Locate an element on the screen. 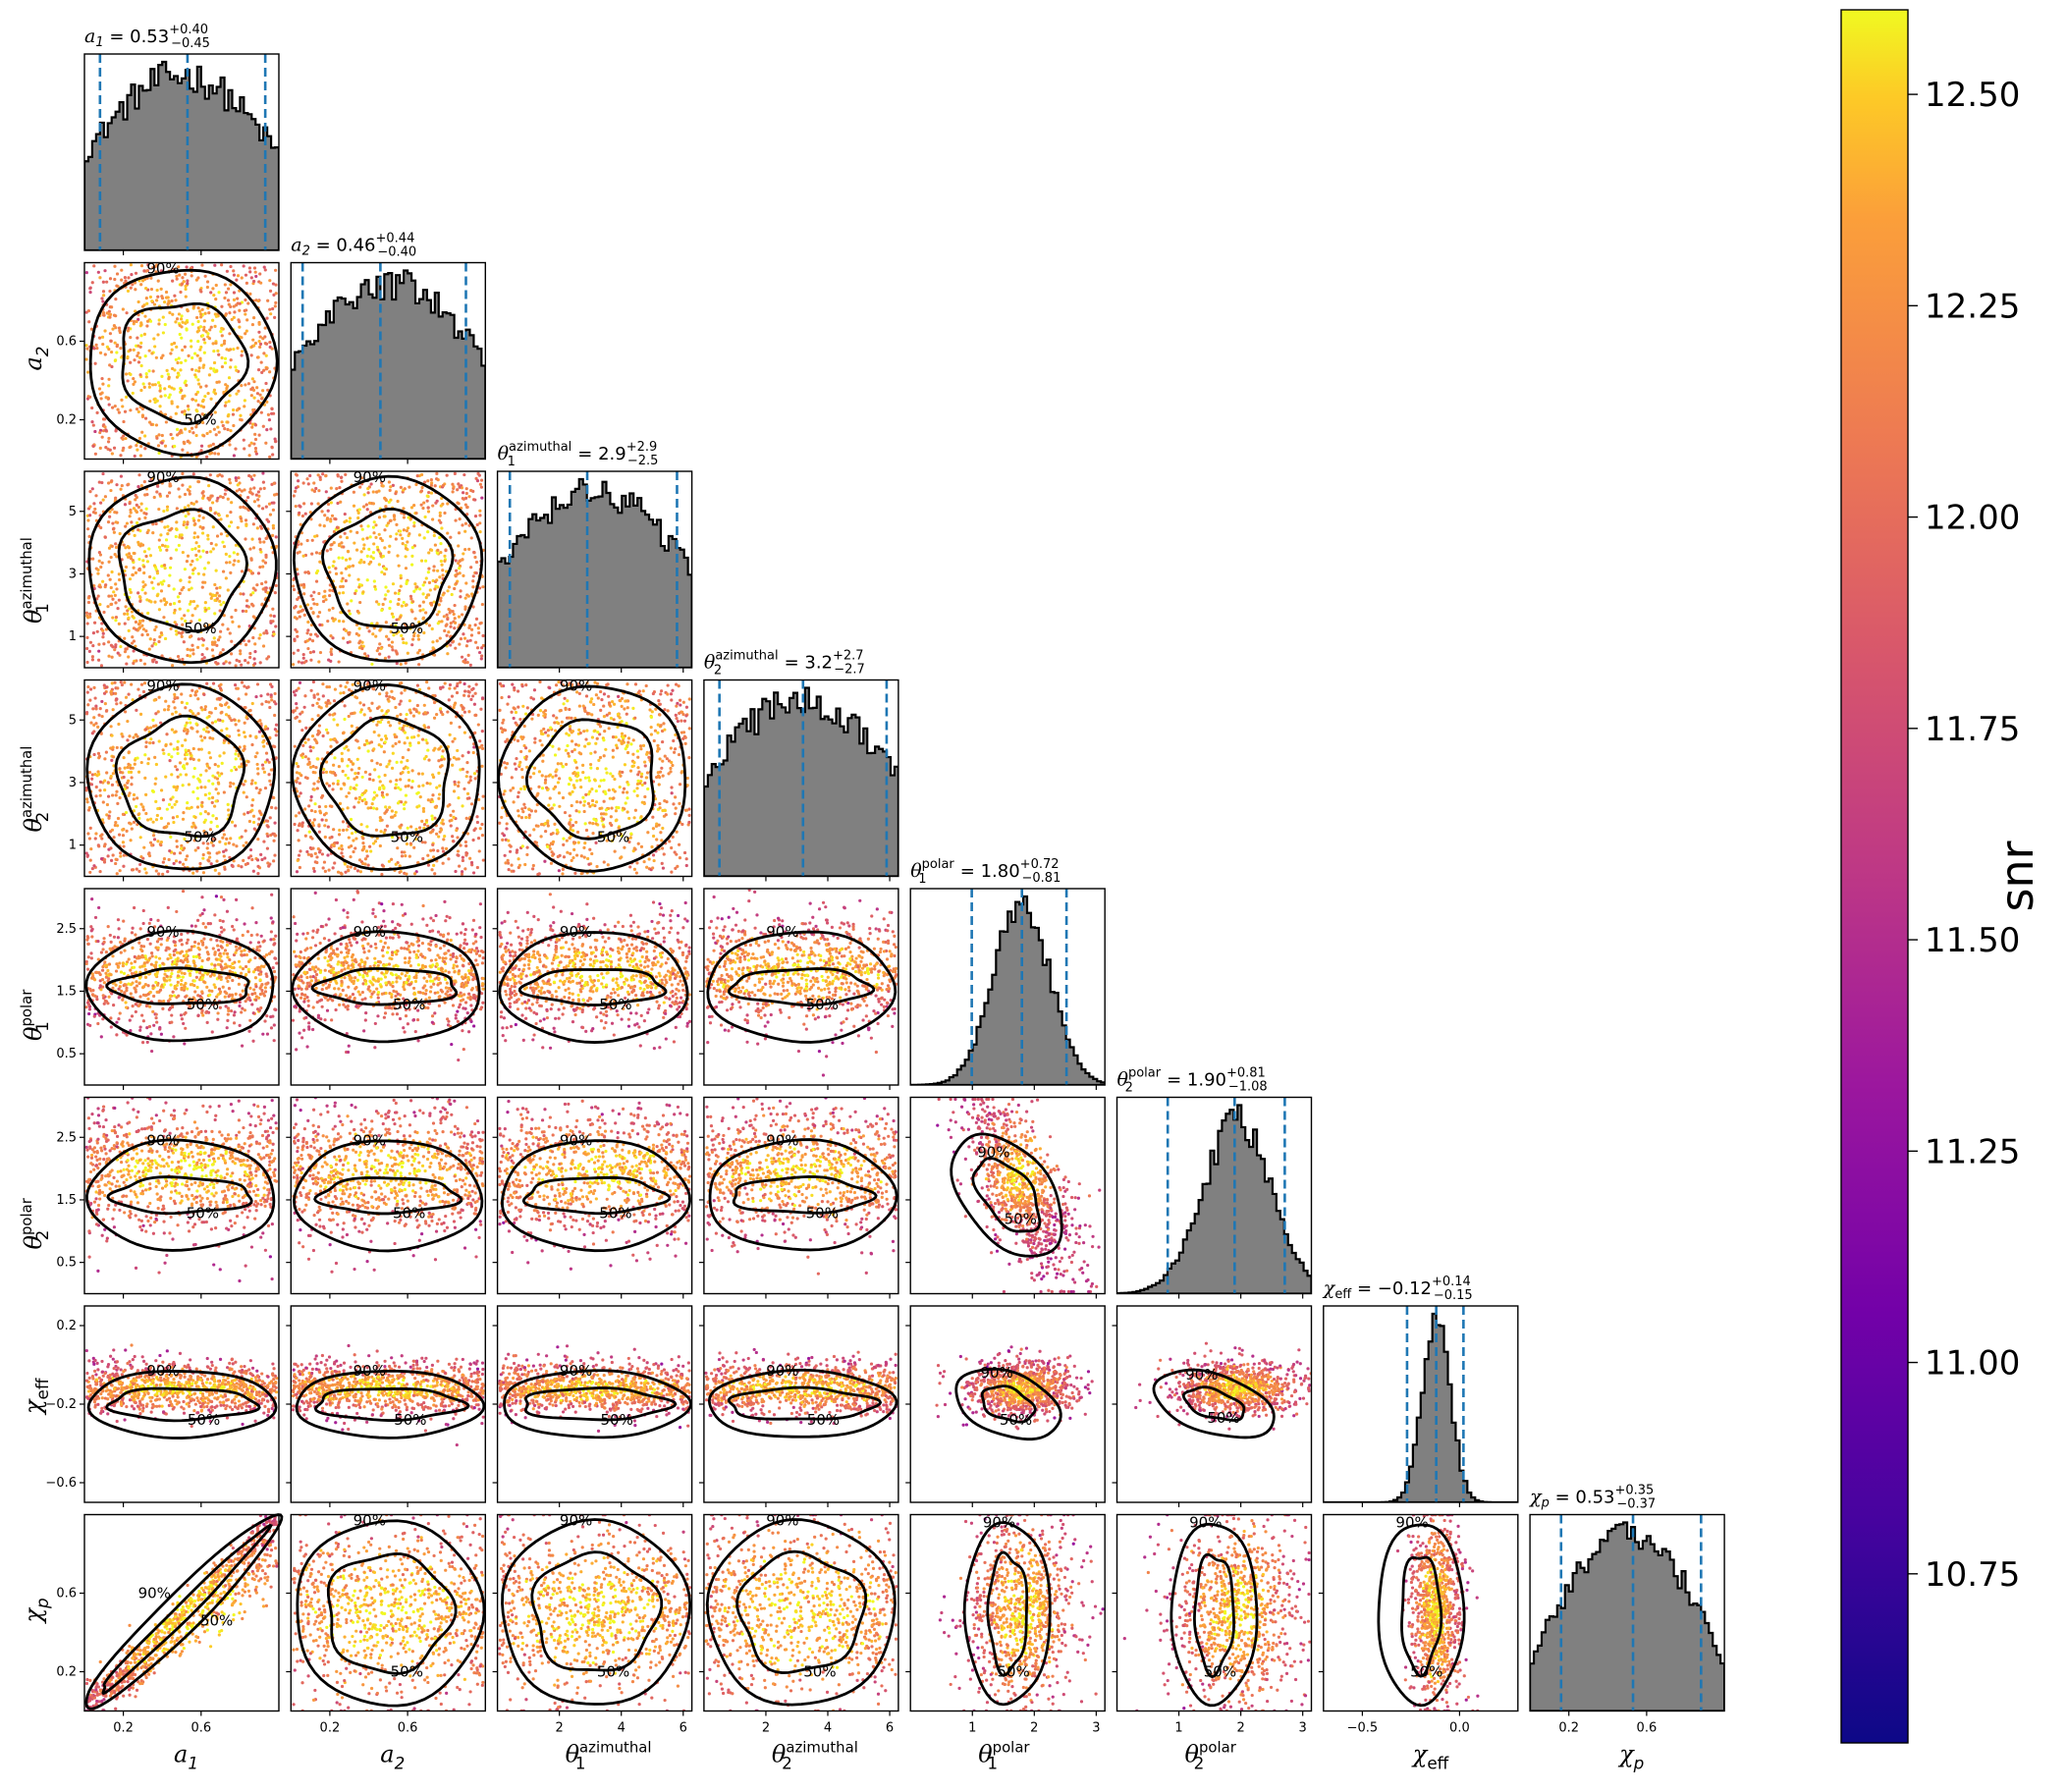  histogram-panel-theta2_az: θazimuthal 2 = 3.2+2.7 −2.7 is located at coordinates (801, 765).